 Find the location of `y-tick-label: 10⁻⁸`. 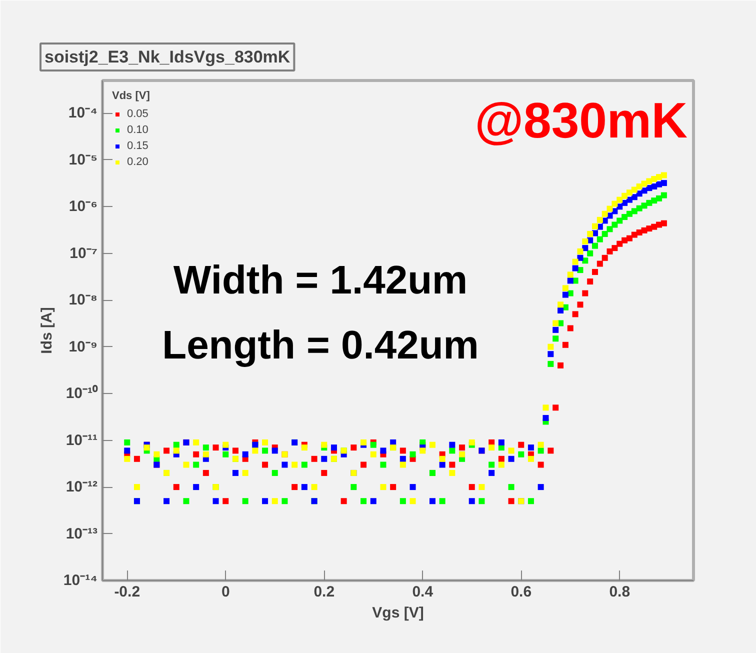

y-tick-label: 10⁻⁸ is located at coordinates (83, 300).